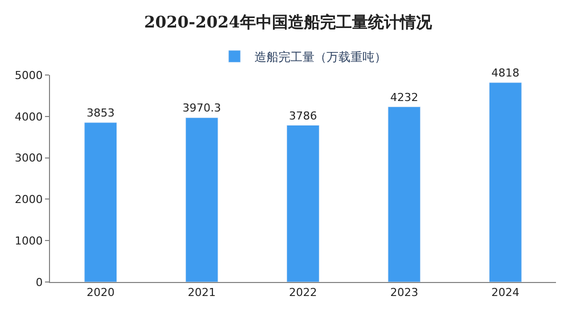  What do you see at coordinates (202, 108) in the screenshot?
I see `data-label: 3970.3` at bounding box center [202, 108].